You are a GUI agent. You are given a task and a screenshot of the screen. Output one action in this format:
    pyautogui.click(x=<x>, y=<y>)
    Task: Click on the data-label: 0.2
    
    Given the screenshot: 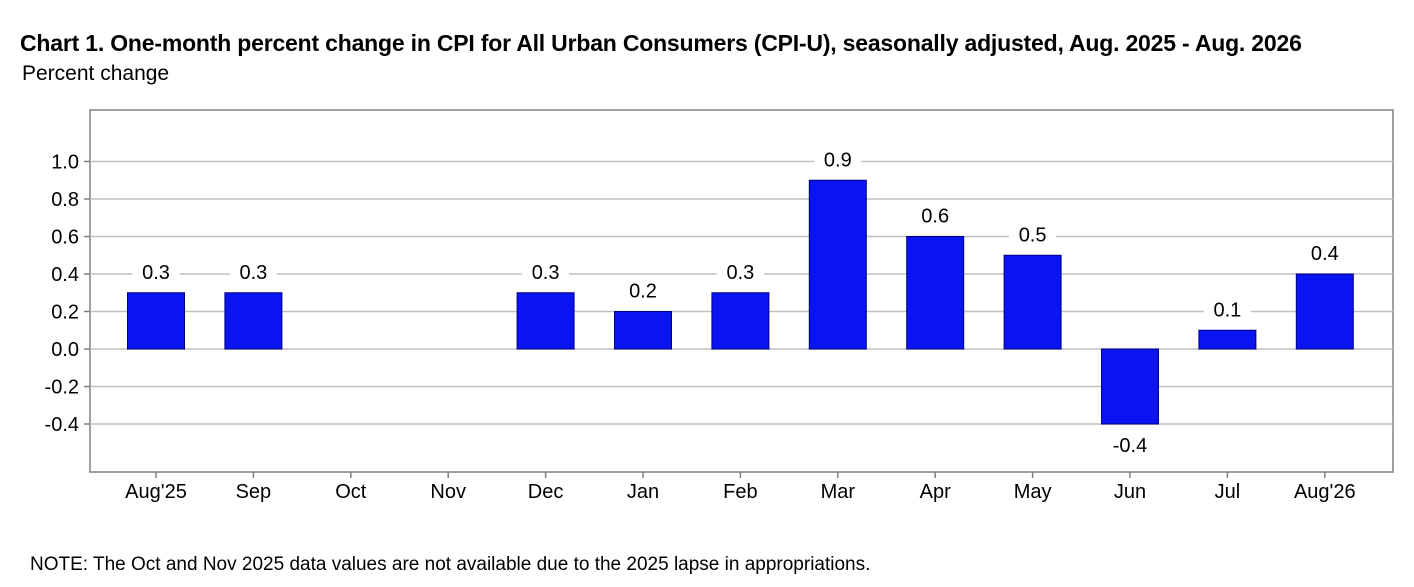 What is the action you would take?
    pyautogui.click(x=643, y=292)
    